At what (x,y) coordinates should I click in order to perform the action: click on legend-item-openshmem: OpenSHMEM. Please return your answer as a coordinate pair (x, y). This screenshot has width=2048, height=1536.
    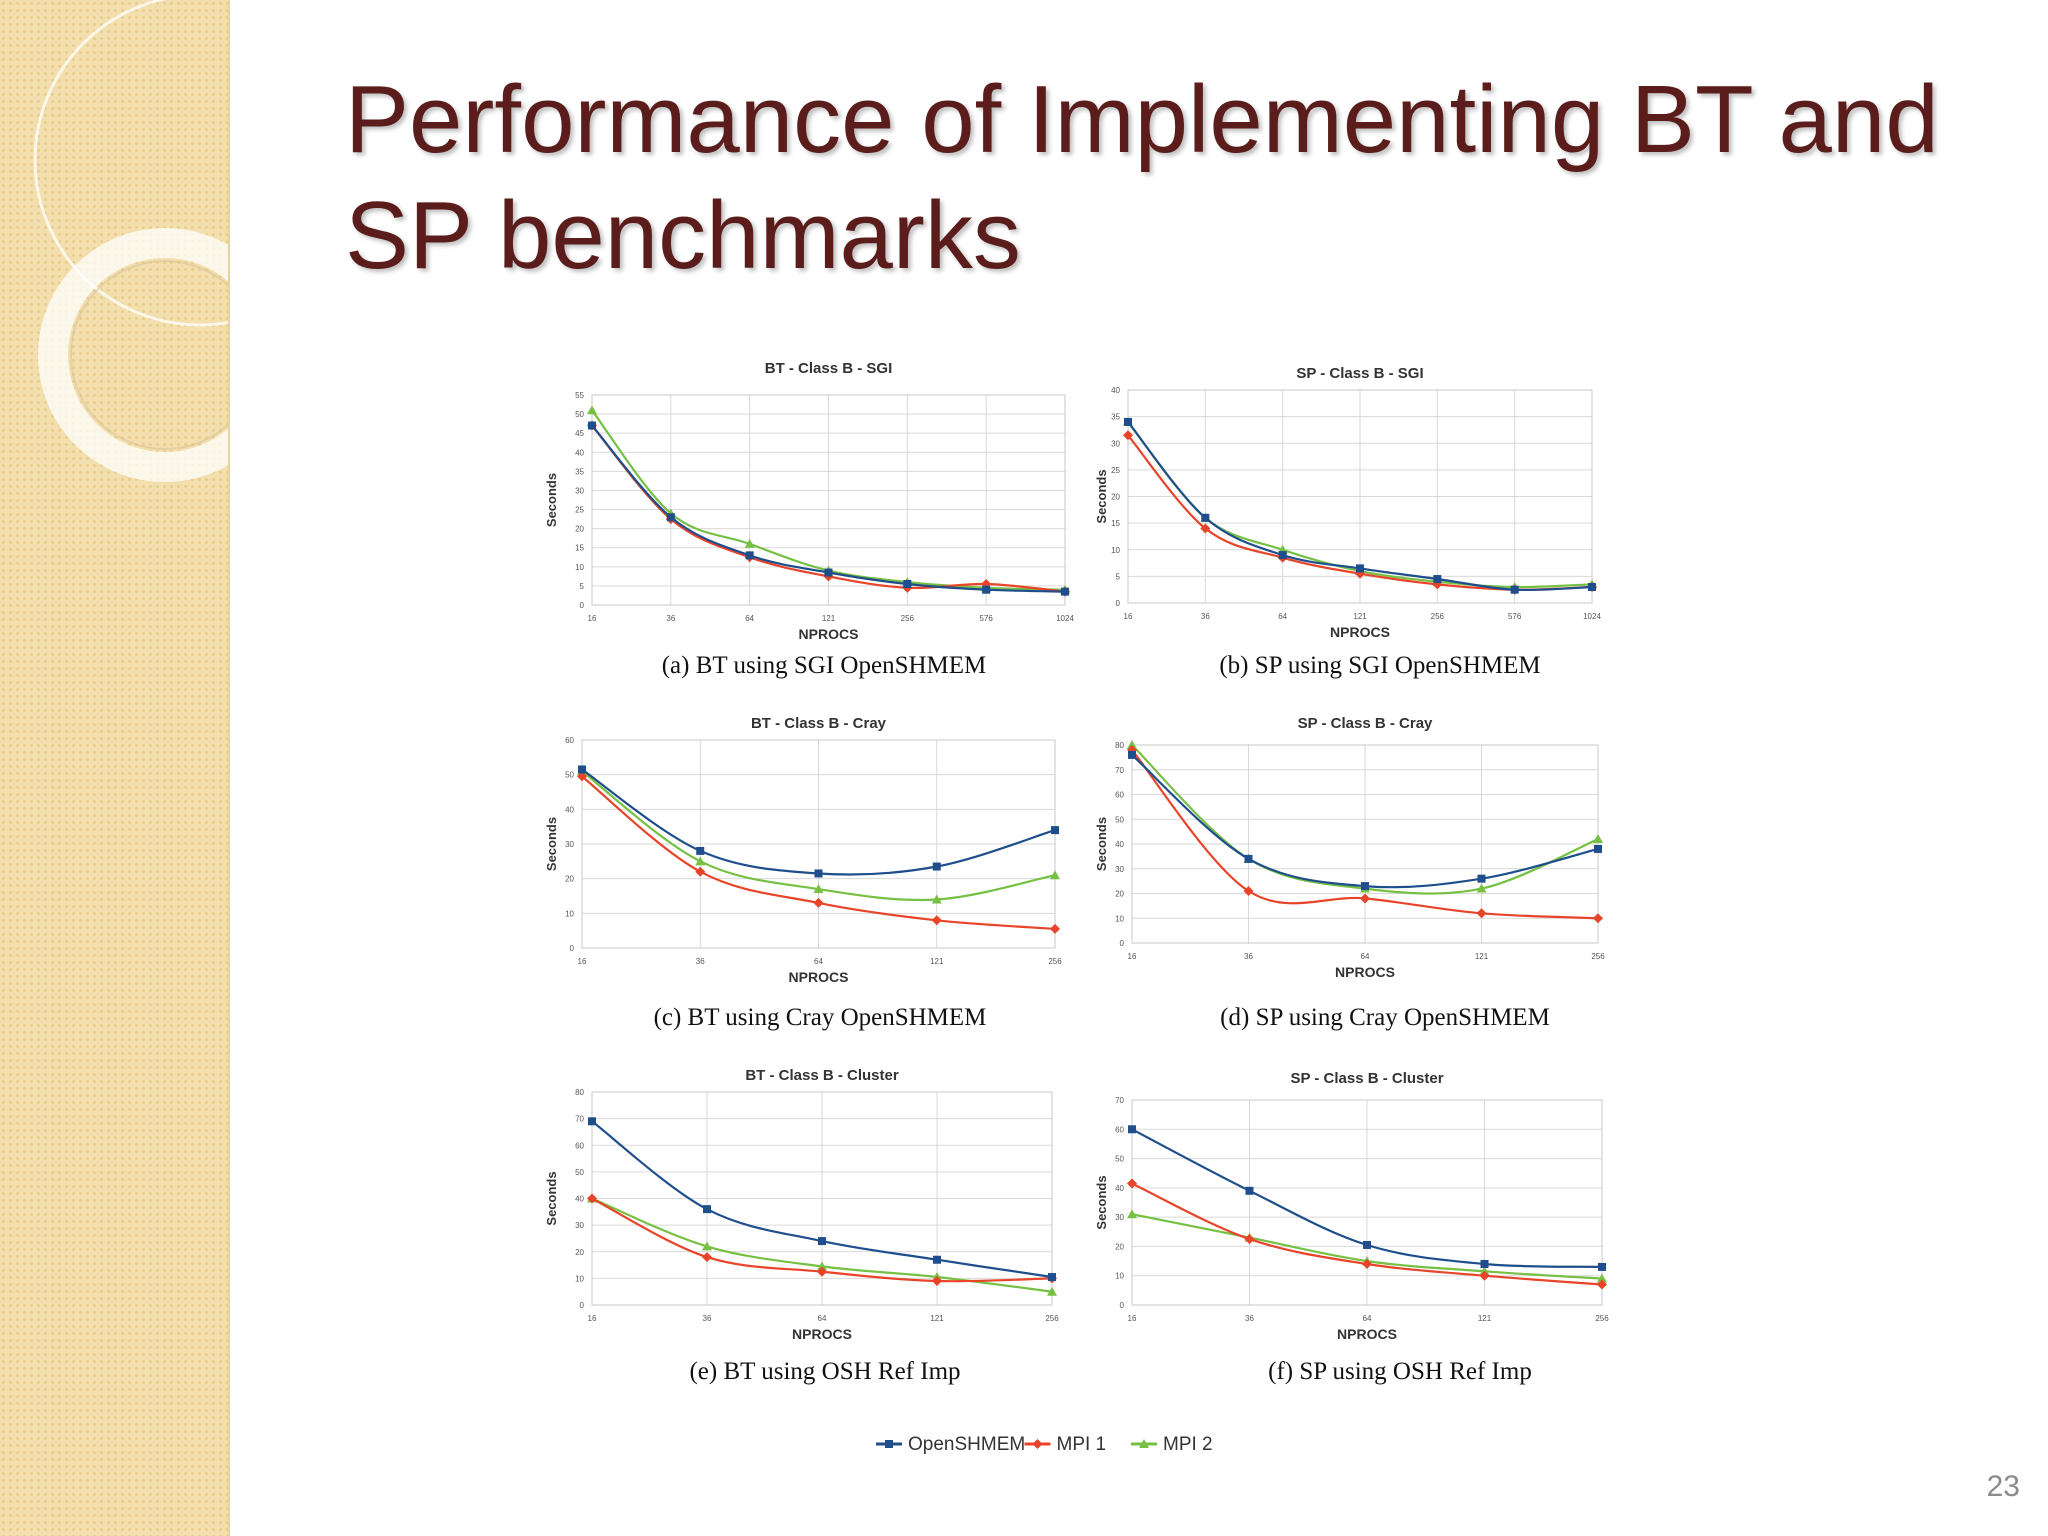
    Looking at the image, I should click on (950, 1444).